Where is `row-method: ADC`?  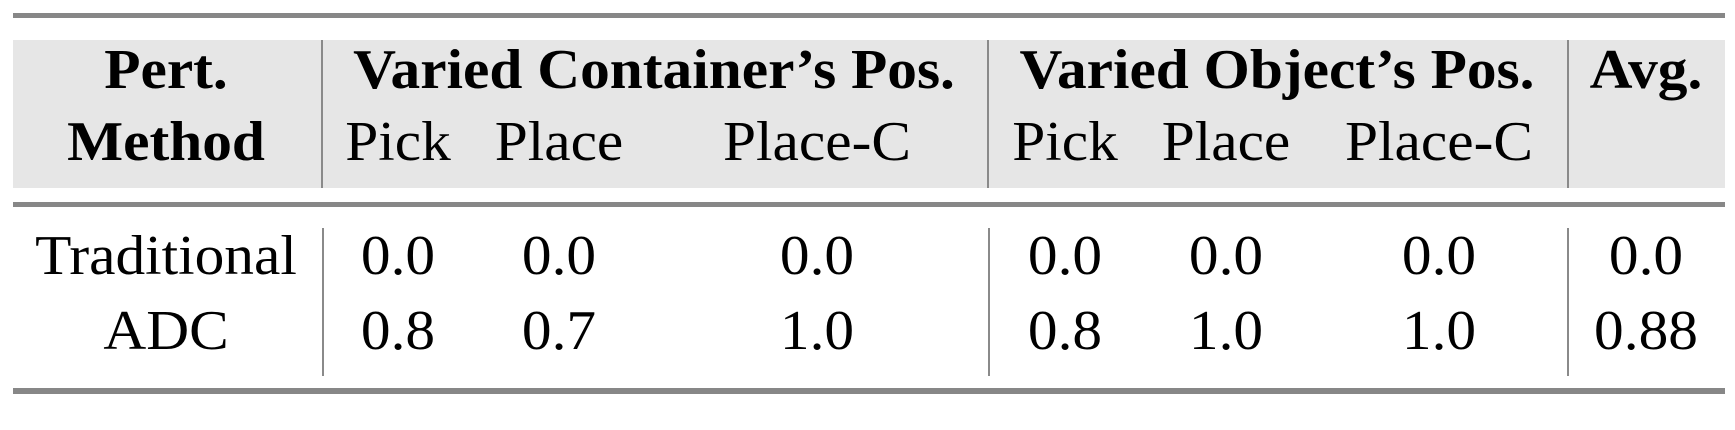
row-method: ADC is located at coordinates (166, 331).